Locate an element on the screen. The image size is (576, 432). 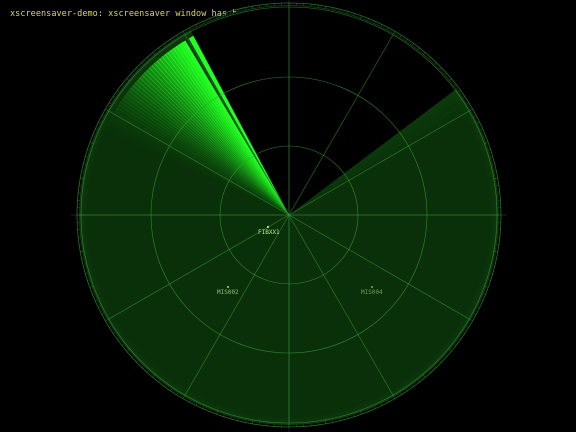
sweep-beam is located at coordinates (200, 125).